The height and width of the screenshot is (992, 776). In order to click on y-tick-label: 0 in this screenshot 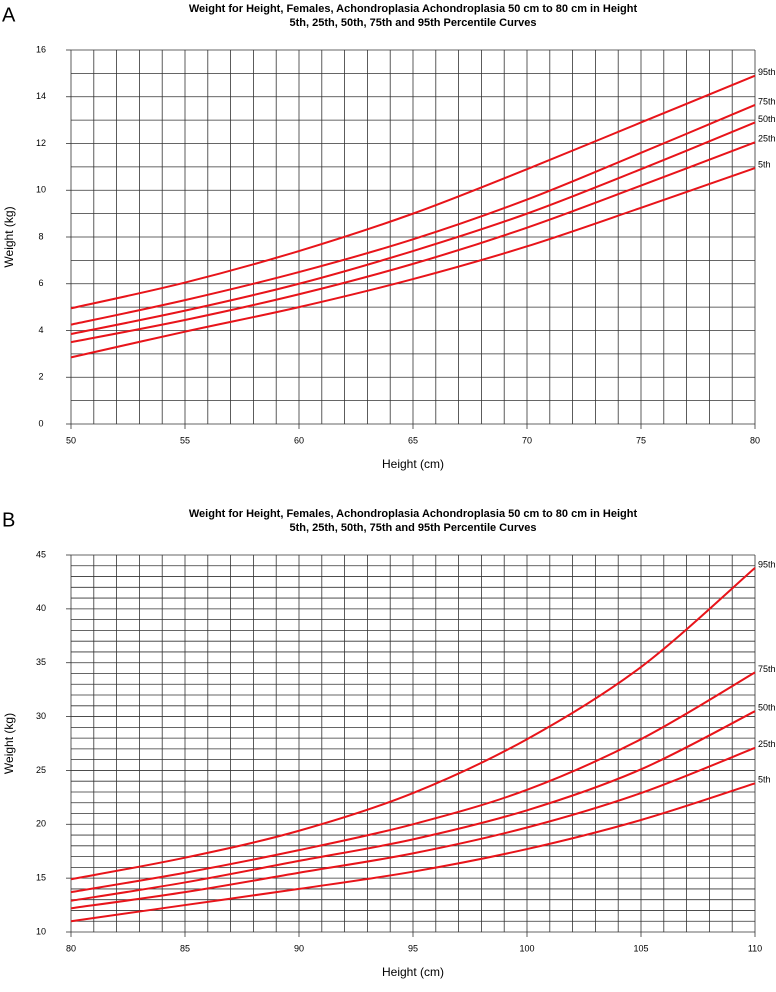, I will do `click(40, 423)`.